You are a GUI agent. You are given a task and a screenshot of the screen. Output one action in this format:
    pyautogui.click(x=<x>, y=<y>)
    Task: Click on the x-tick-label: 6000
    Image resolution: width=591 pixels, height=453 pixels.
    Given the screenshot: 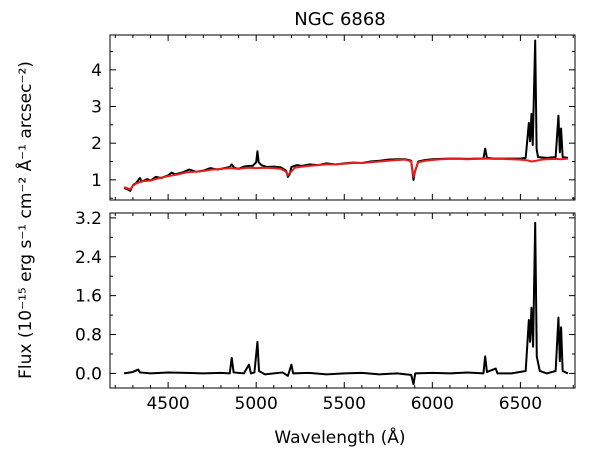 What is the action you would take?
    pyautogui.click(x=432, y=404)
    